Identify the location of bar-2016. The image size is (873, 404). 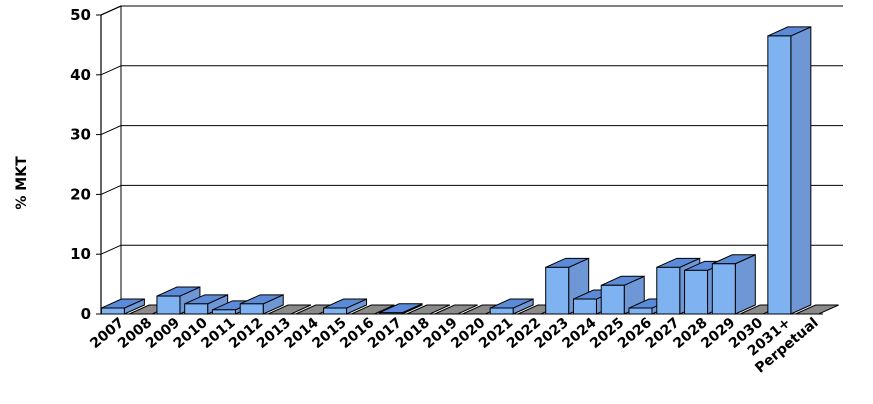
(373, 309).